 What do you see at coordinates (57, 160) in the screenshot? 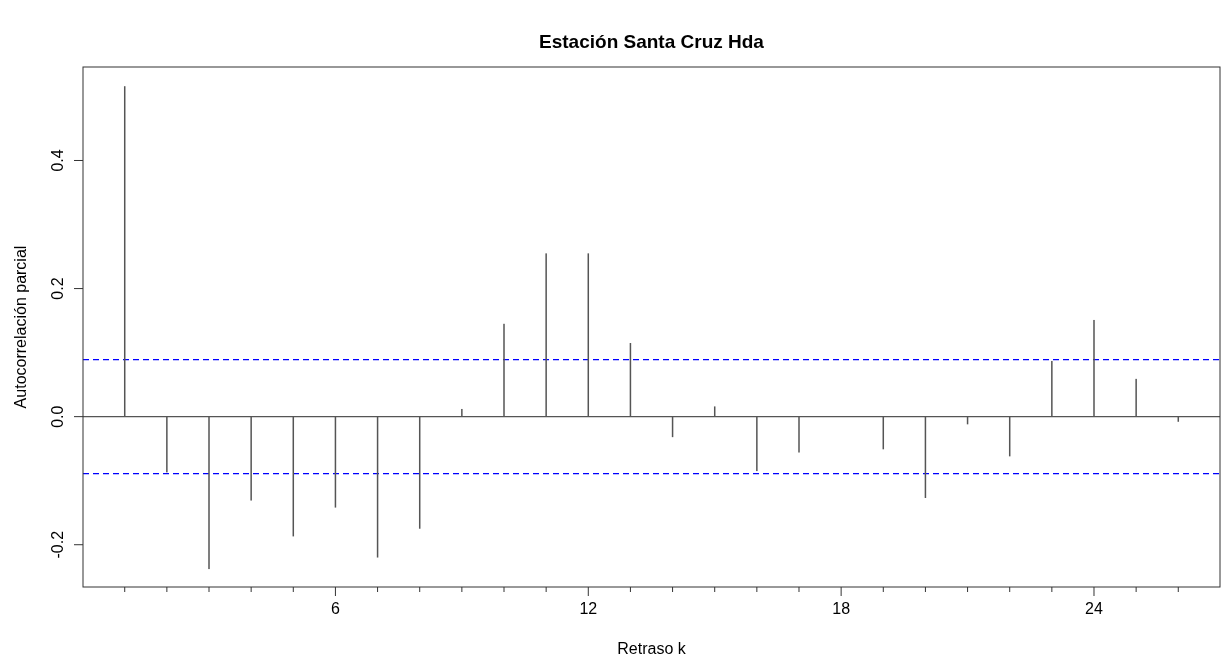
I see `y-tick-label: 0.4` at bounding box center [57, 160].